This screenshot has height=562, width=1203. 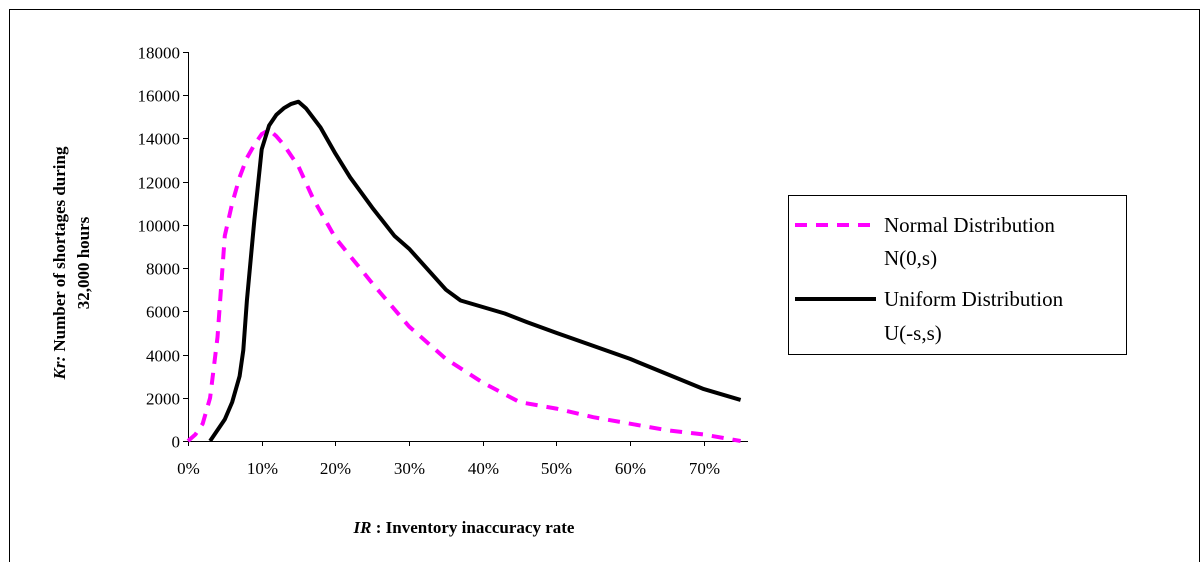 What do you see at coordinates (163, 269) in the screenshot?
I see `y-tick-label: 8000` at bounding box center [163, 269].